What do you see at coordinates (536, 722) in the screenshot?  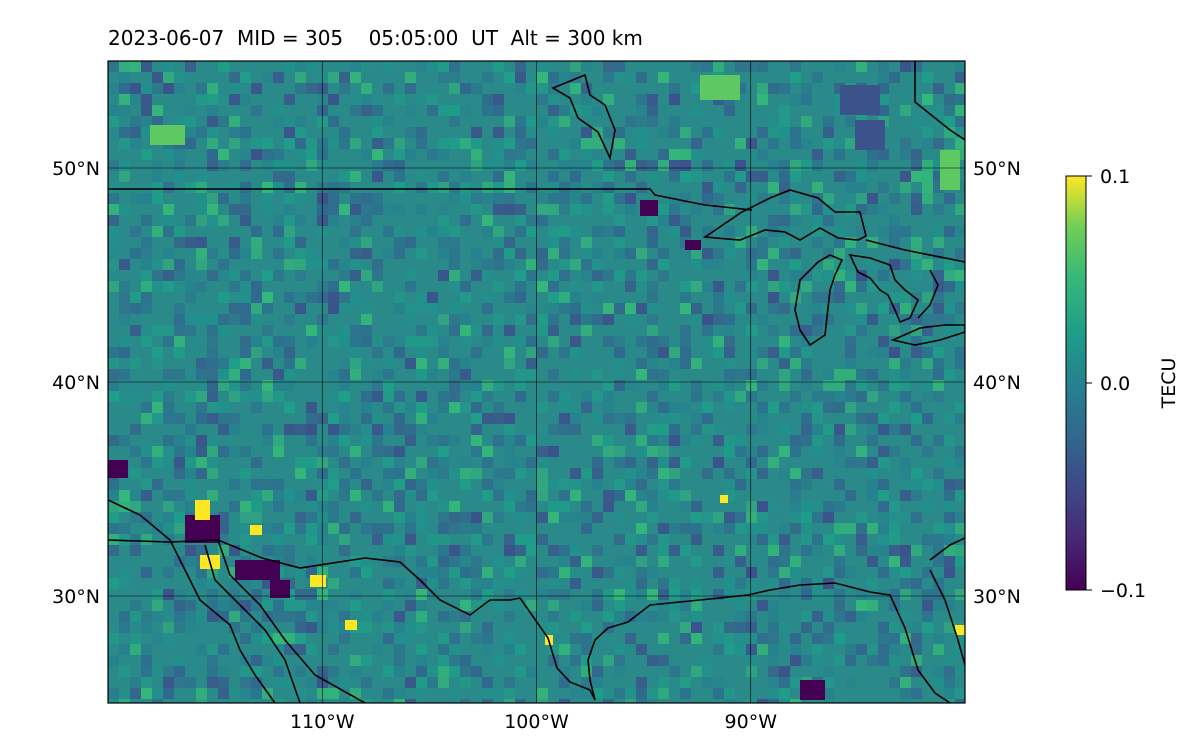 I see `longitude-tick-label: 100°W` at bounding box center [536, 722].